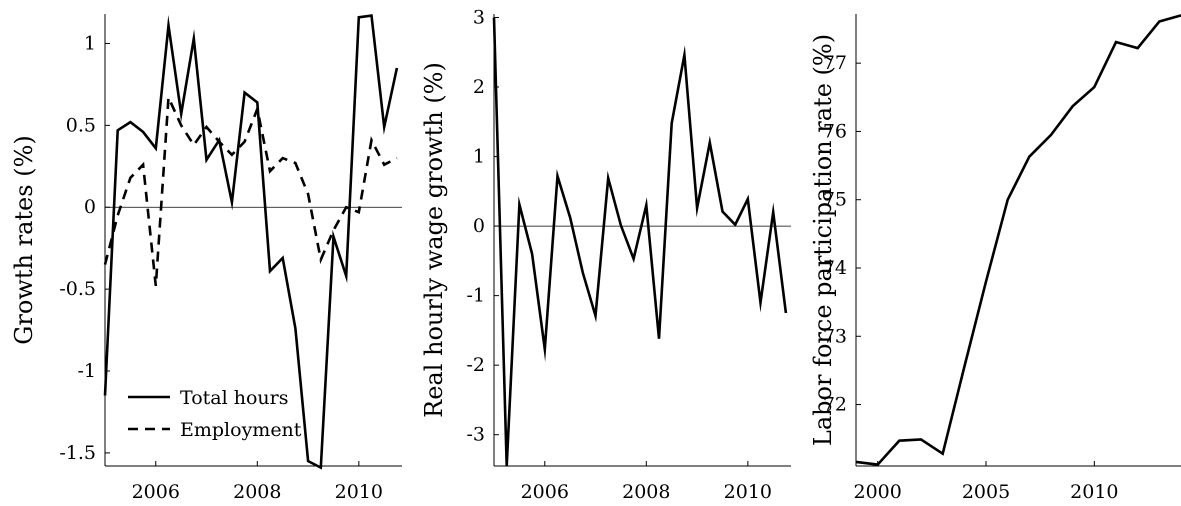 The width and height of the screenshot is (1181, 506). What do you see at coordinates (835, 405) in the screenshot?
I see `y-tick-label: 72` at bounding box center [835, 405].